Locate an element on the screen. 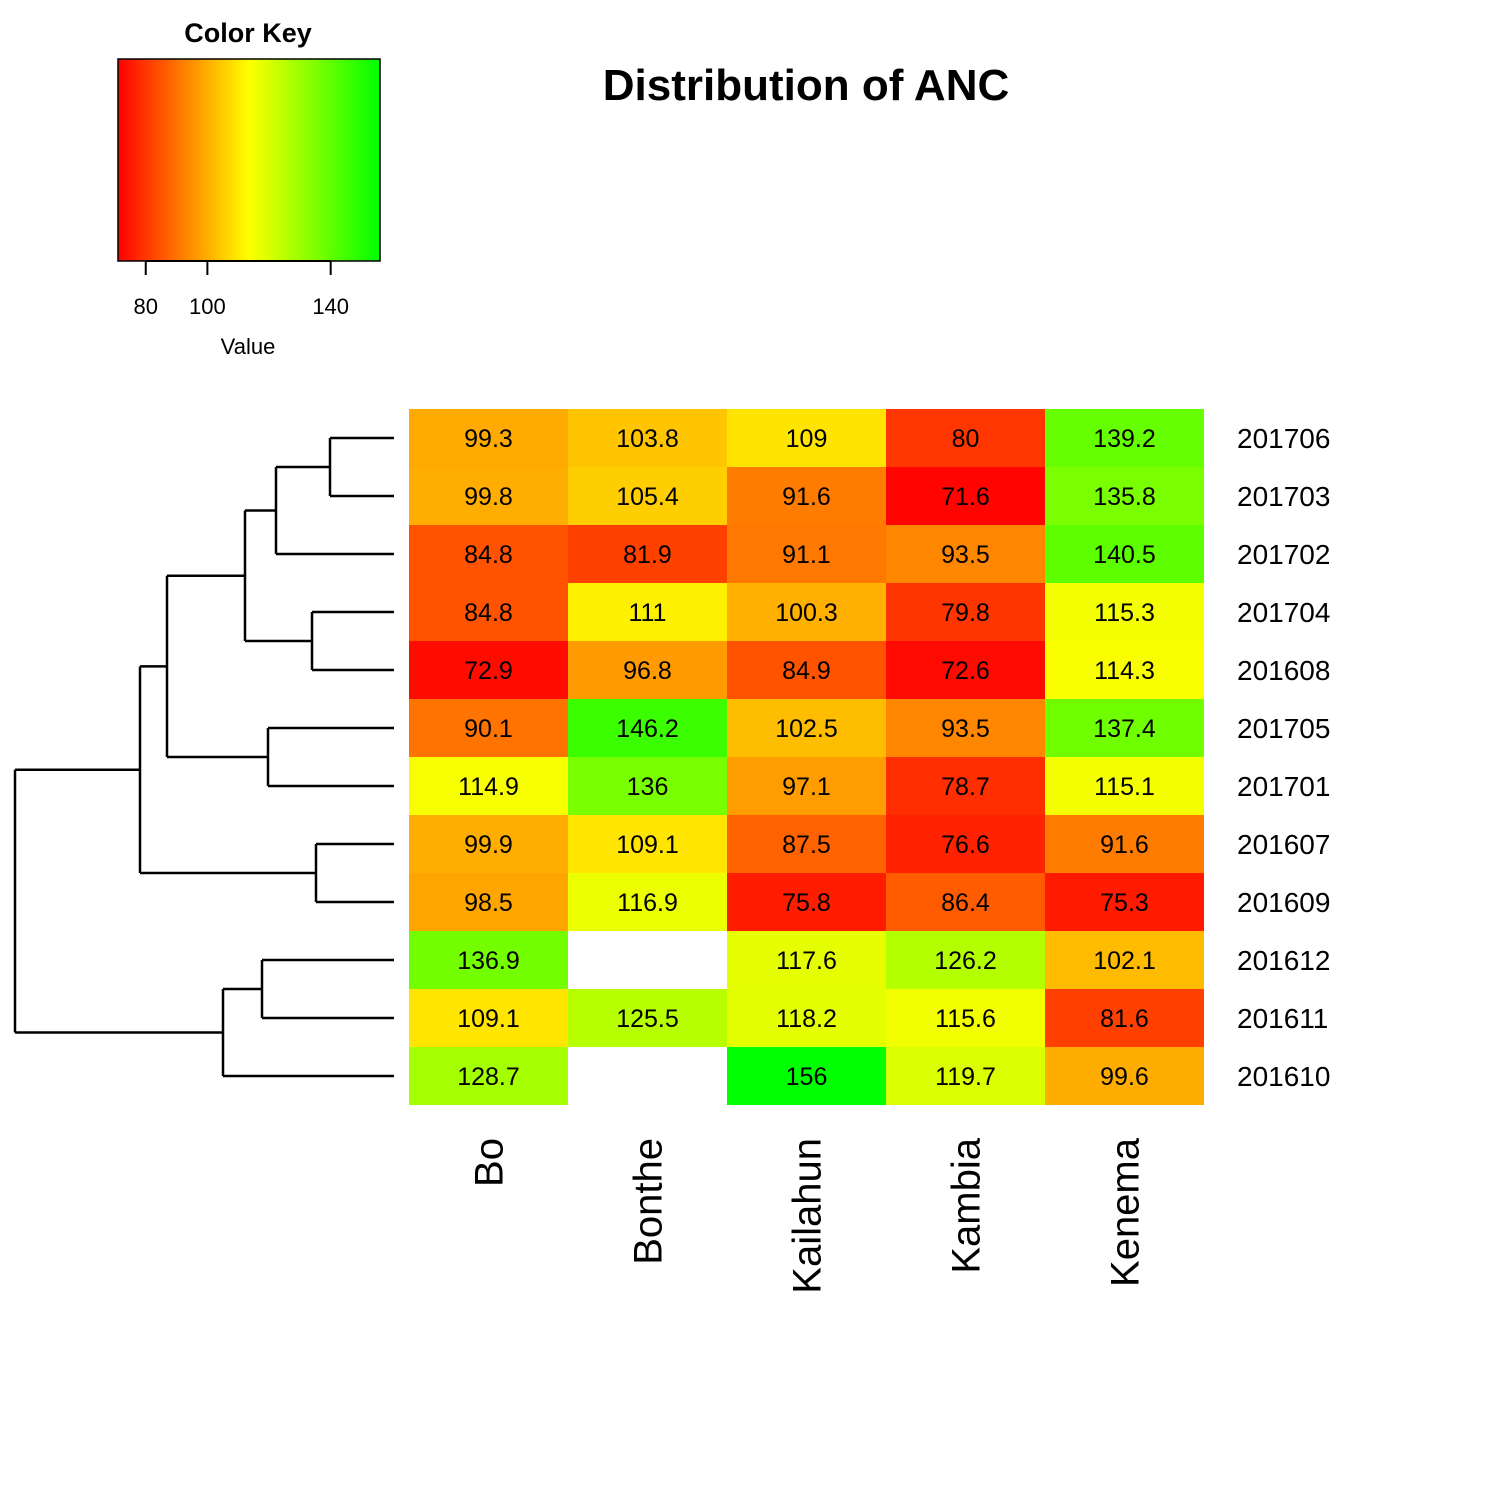 The height and width of the screenshot is (1500, 1500). cell-value-label: 140.5 is located at coordinates (1124, 555).